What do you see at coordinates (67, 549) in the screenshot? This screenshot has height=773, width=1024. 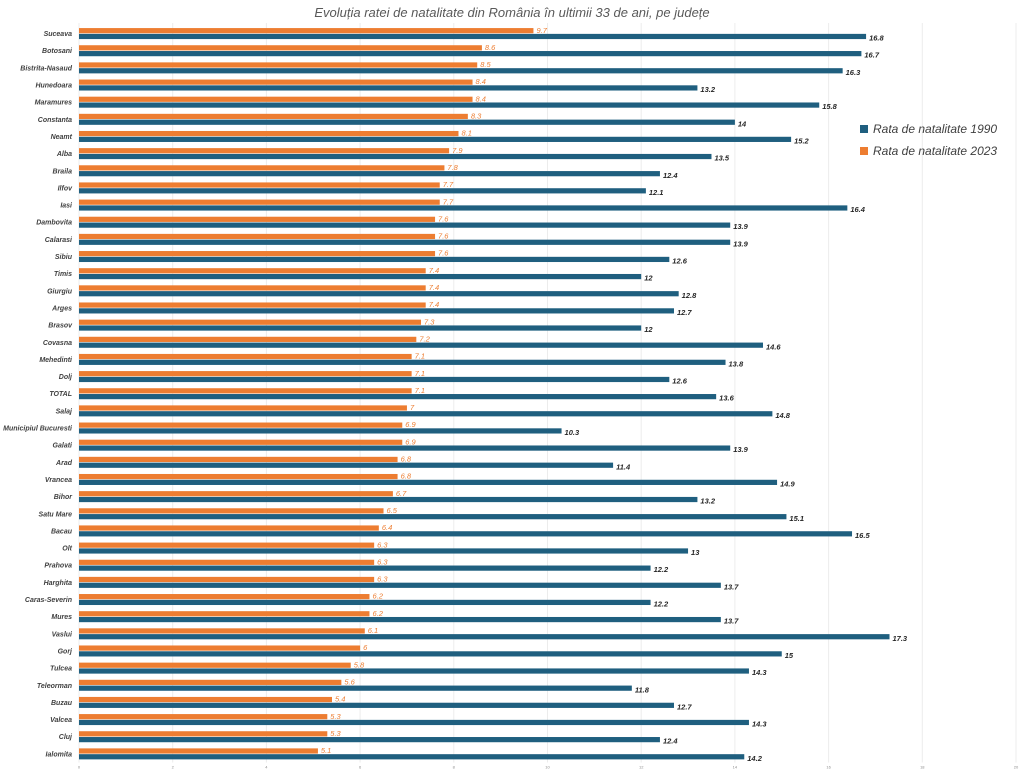 I see `category-label: Olt` at bounding box center [67, 549].